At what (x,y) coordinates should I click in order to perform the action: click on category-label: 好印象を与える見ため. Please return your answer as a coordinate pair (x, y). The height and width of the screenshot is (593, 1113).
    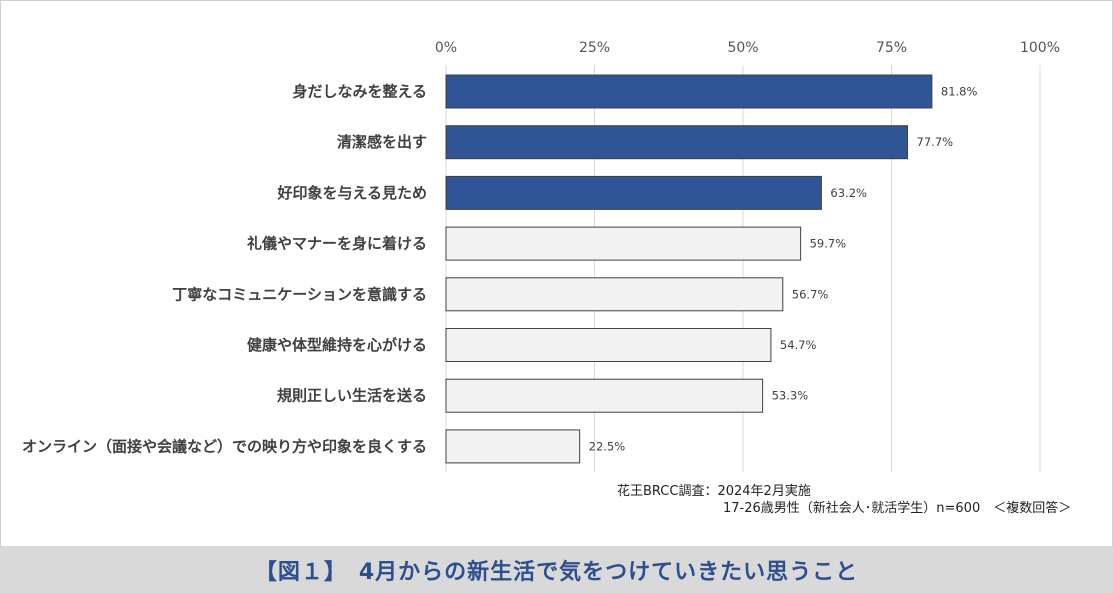
    Looking at the image, I should click on (351, 193).